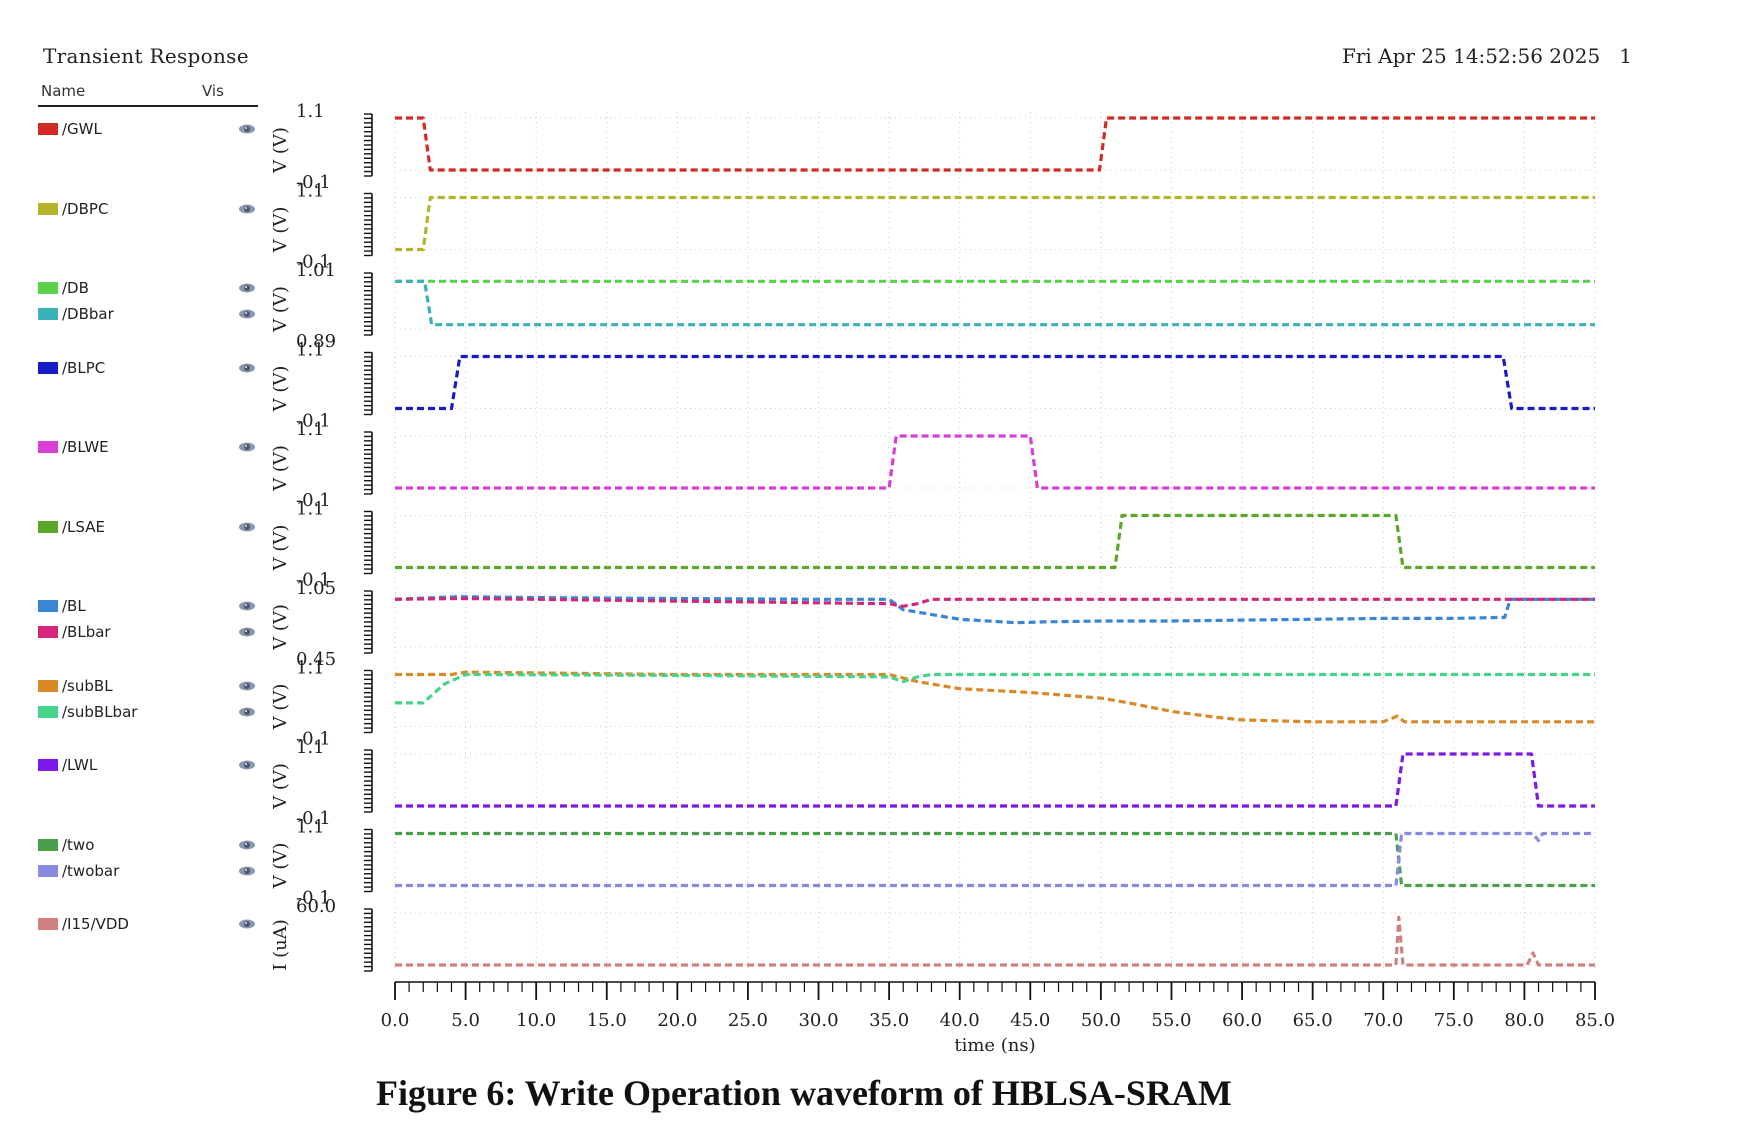 This screenshot has width=1752, height=1140. I want to click on legend-item: /BLPC, so click(146, 368).